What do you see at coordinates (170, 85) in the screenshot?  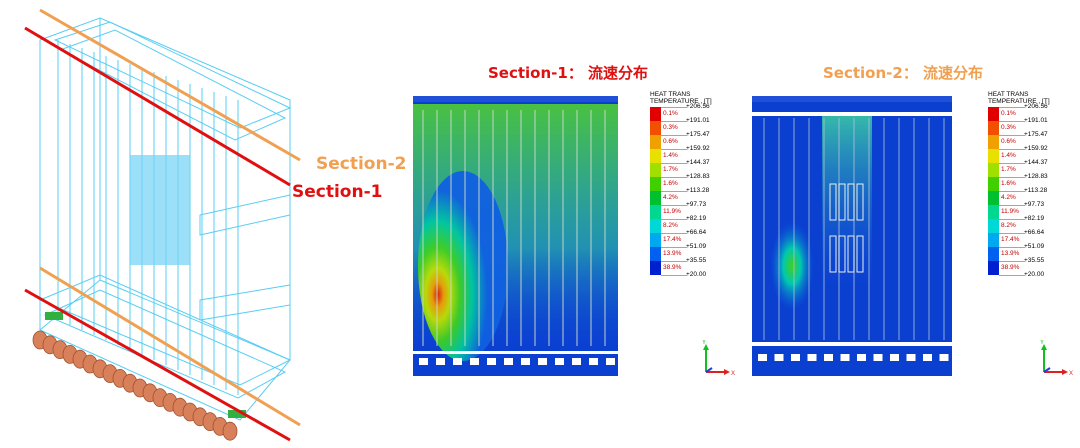 I see `section2-line-top` at bounding box center [170, 85].